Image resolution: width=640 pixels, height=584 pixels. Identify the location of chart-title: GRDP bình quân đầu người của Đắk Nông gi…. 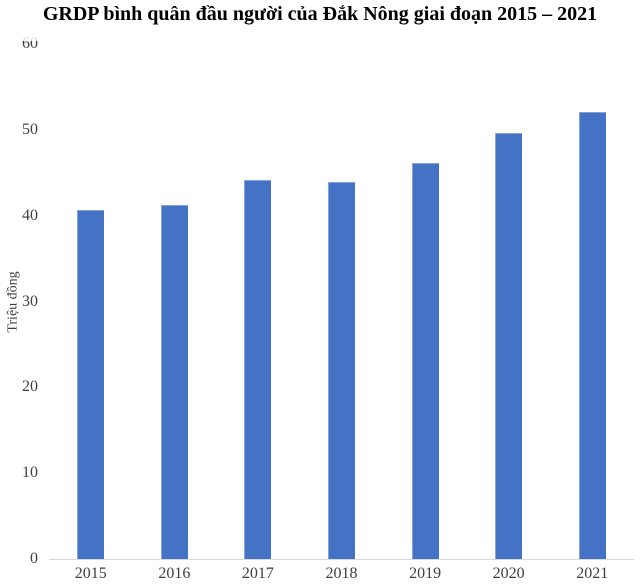
(320, 14).